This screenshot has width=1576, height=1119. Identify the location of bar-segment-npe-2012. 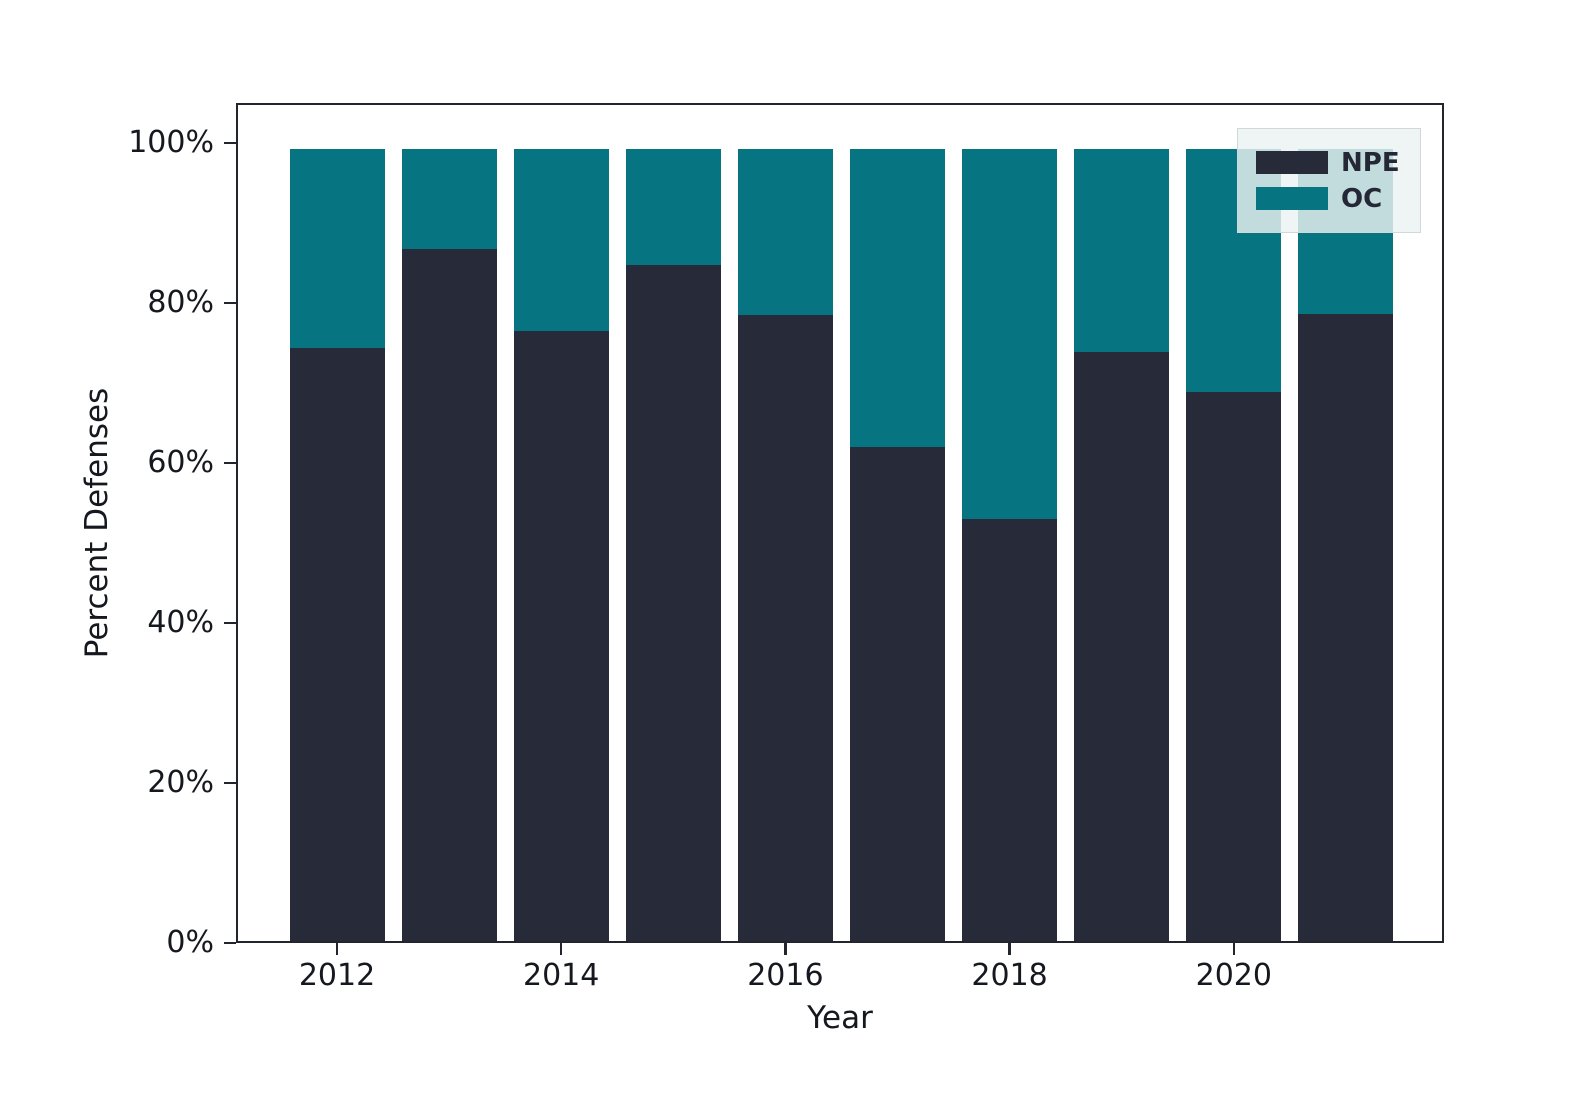
(337, 645).